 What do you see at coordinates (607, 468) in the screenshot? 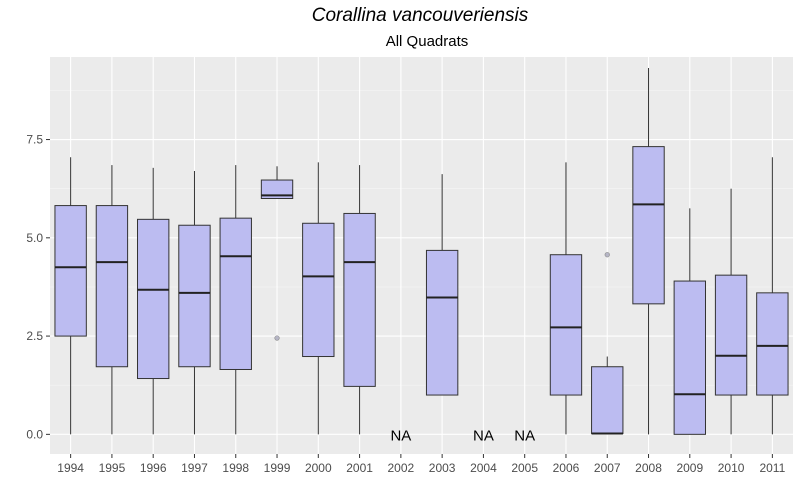
I see `x-tick-label: 2007` at bounding box center [607, 468].